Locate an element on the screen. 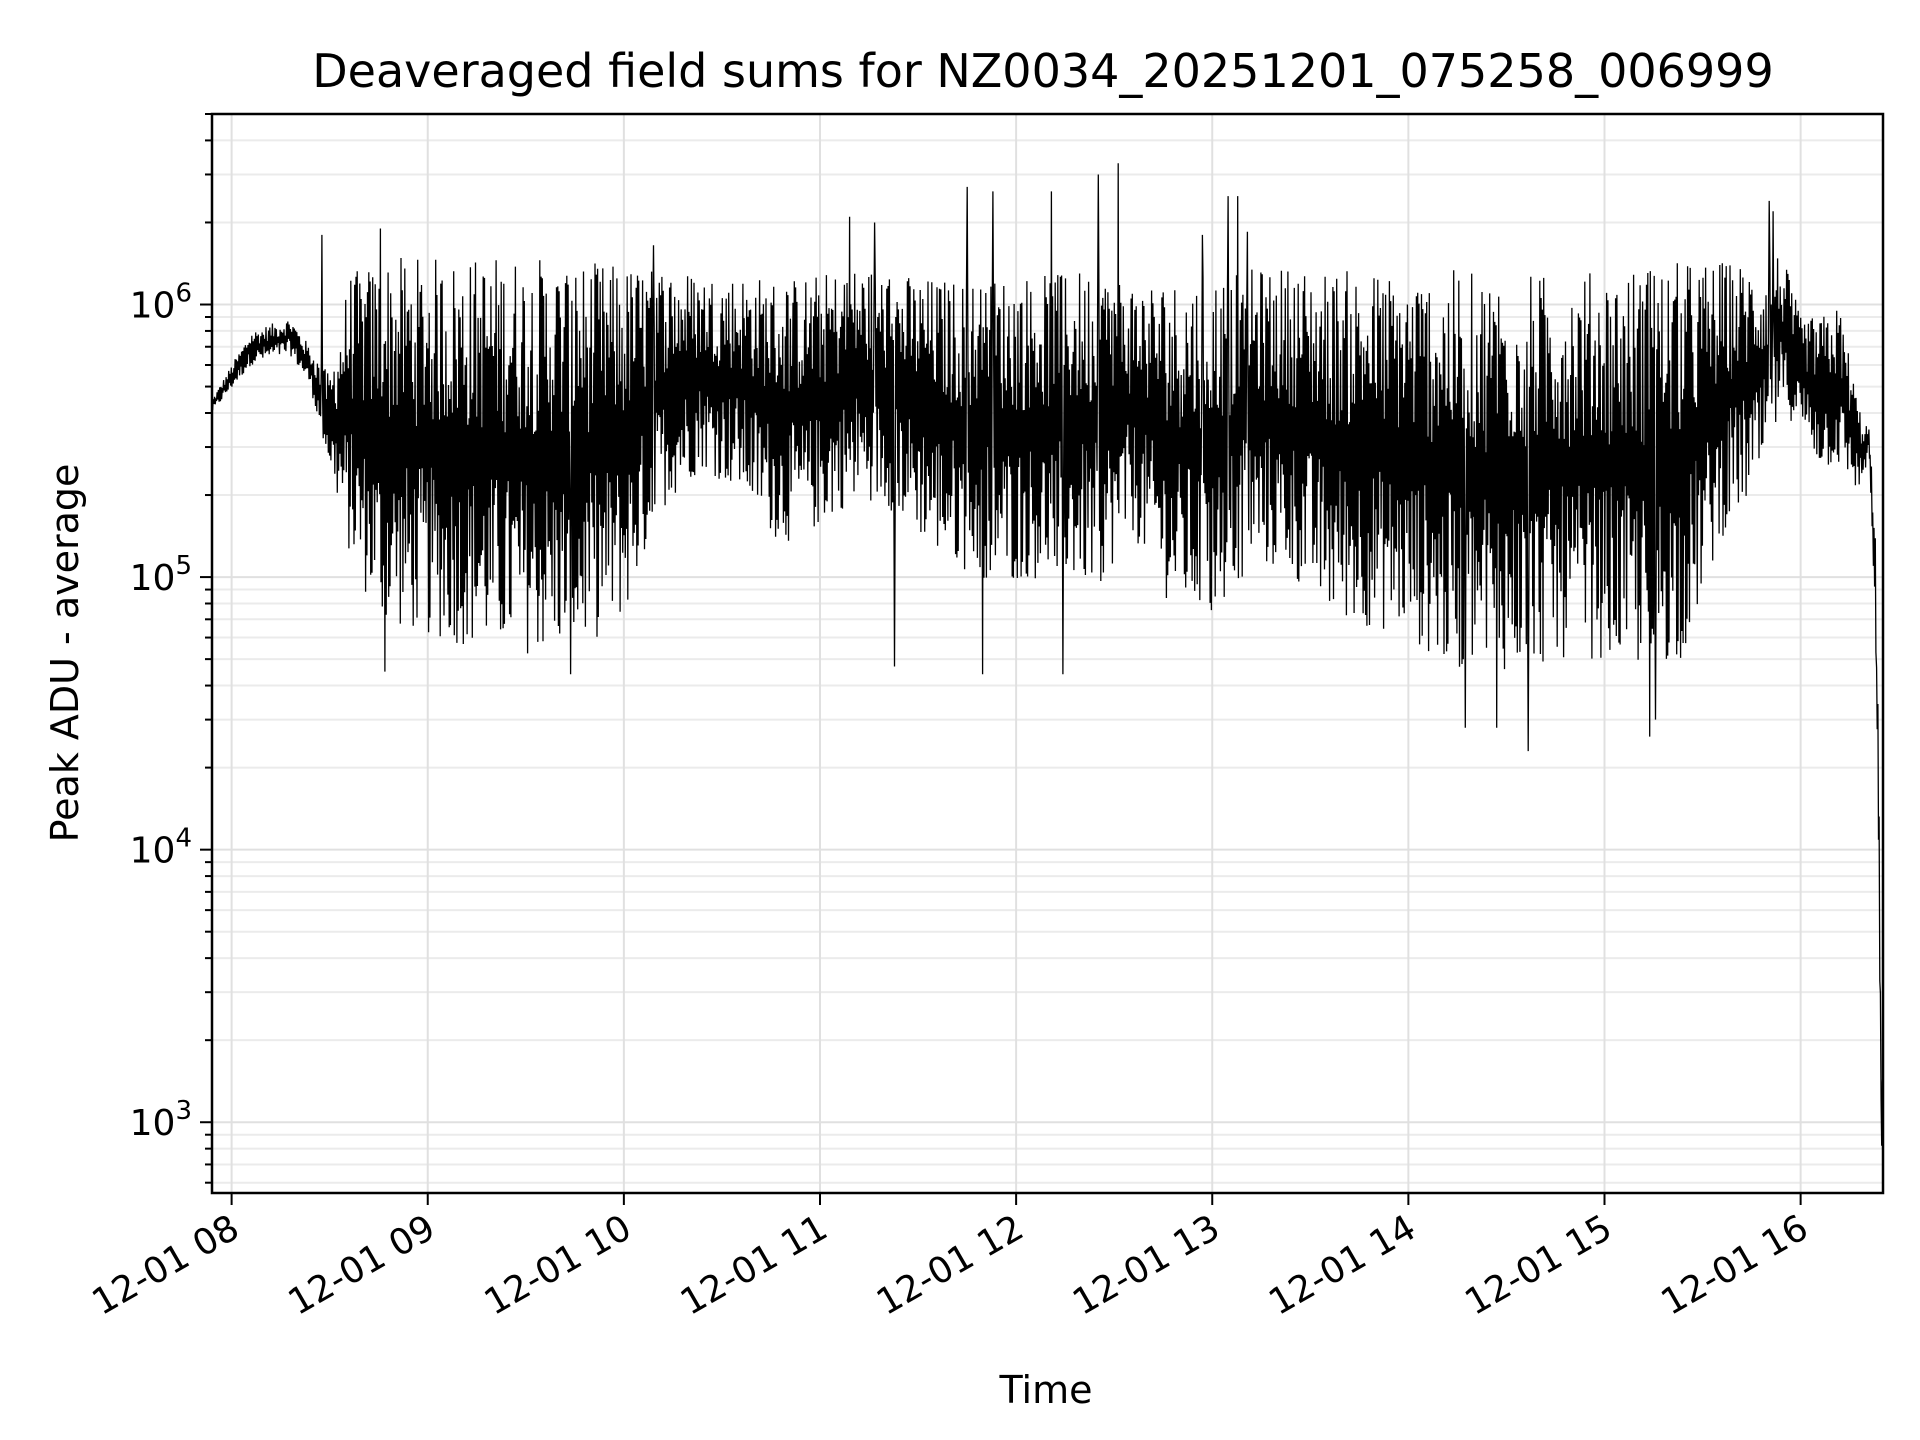  y-tick-label: 10⁵ is located at coordinates (161, 575).